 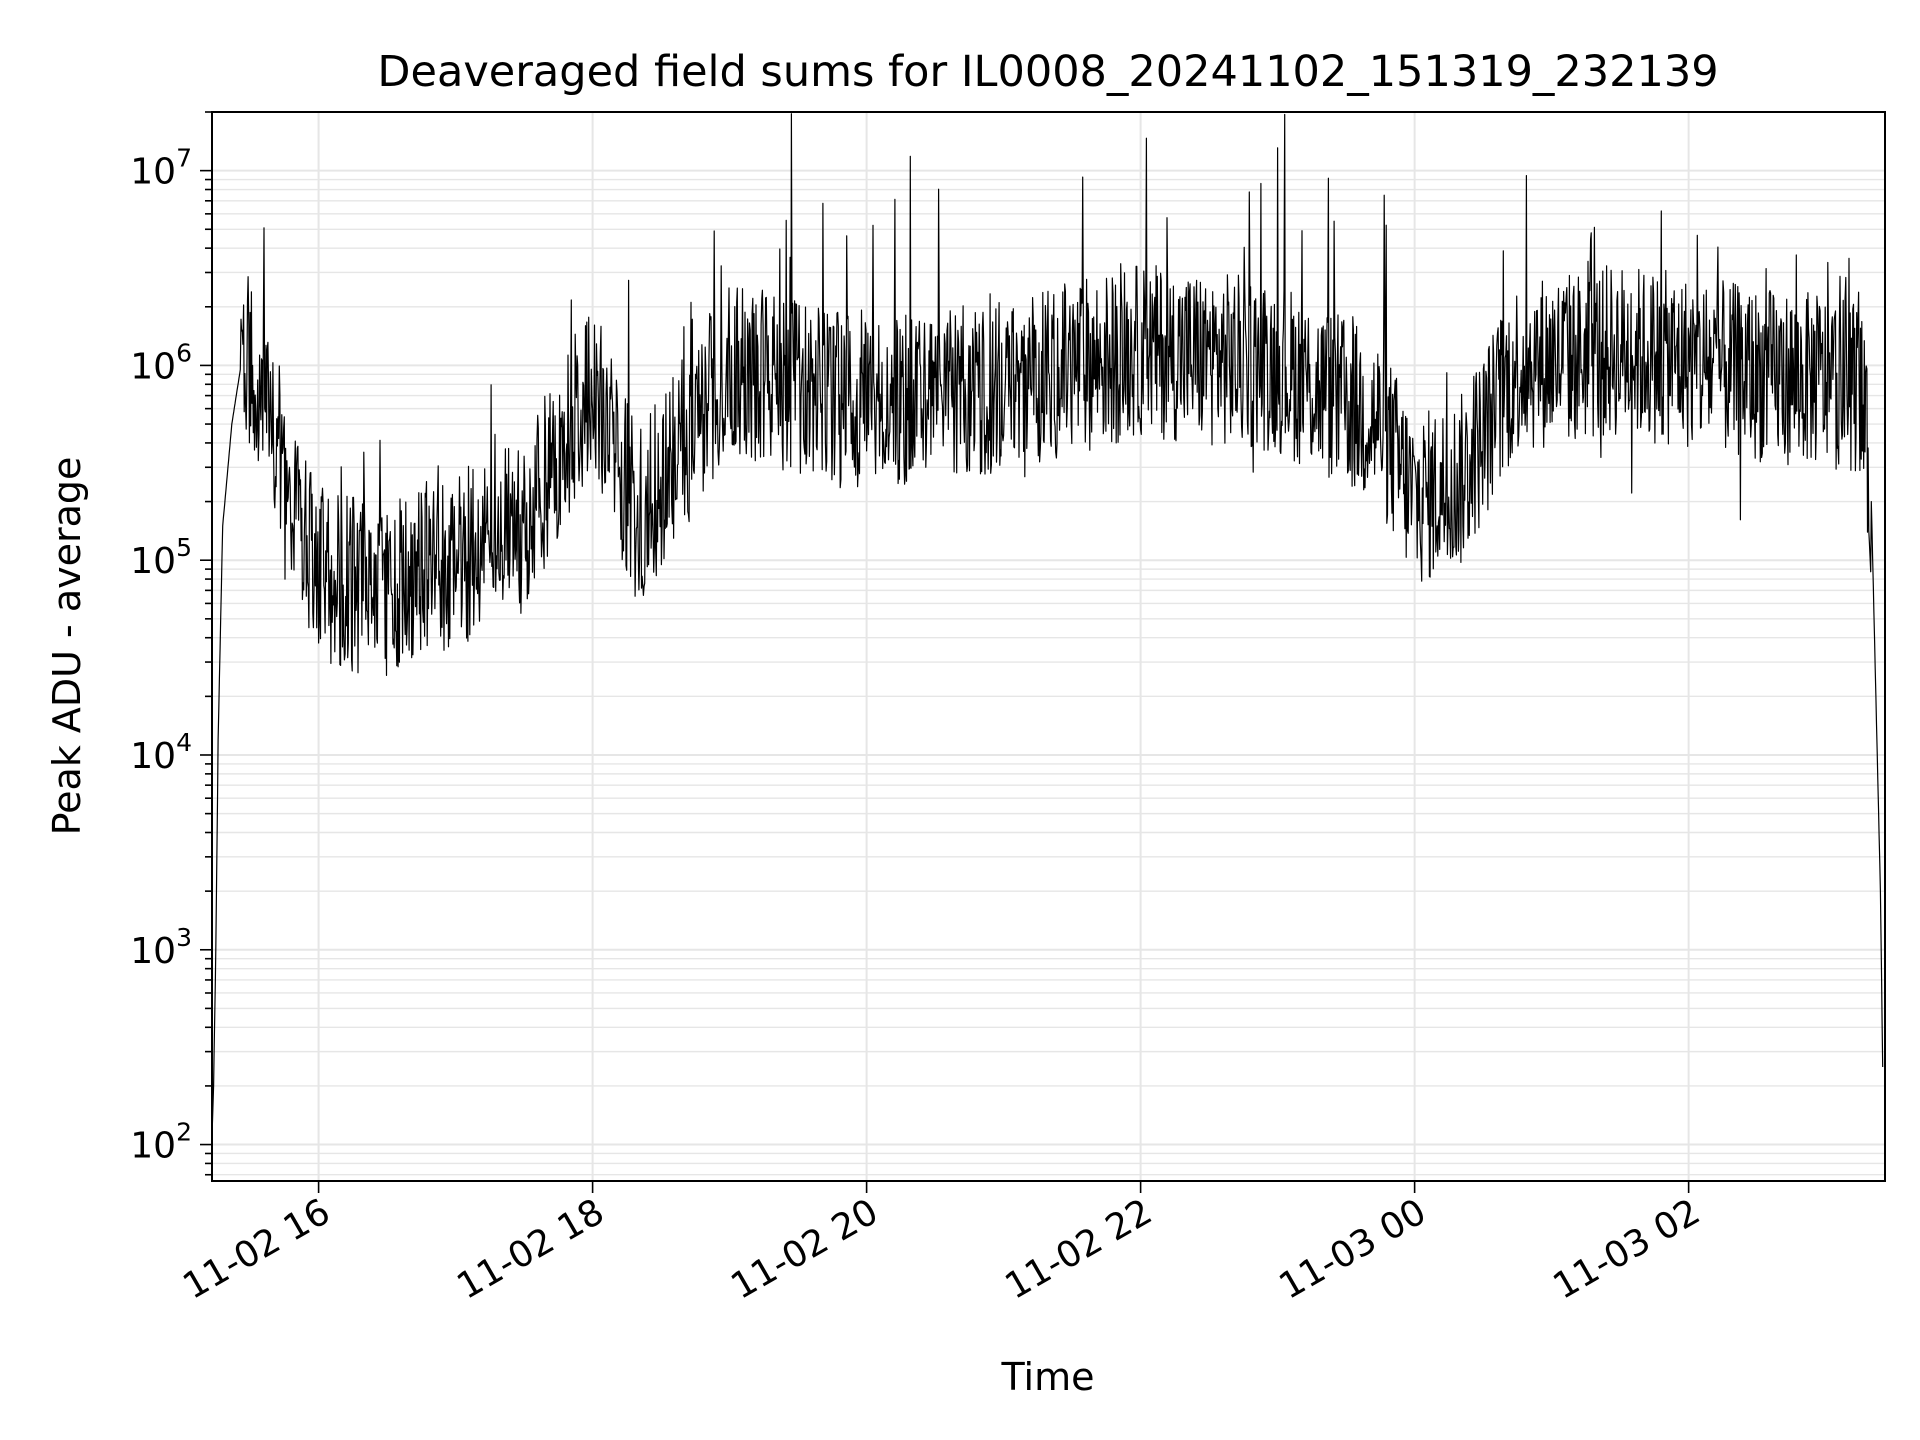 What do you see at coordinates (161, 947) in the screenshot?
I see `y-tick-label: 10³` at bounding box center [161, 947].